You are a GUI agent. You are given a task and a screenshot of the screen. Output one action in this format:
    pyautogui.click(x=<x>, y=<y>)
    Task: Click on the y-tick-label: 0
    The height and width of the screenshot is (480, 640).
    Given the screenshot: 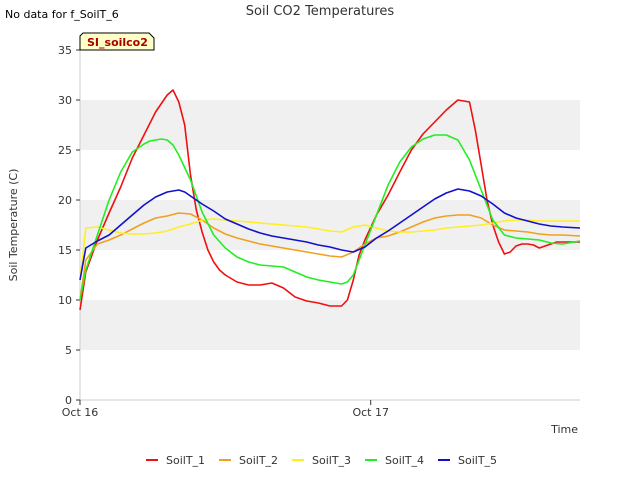 What is the action you would take?
    pyautogui.click(x=68, y=400)
    